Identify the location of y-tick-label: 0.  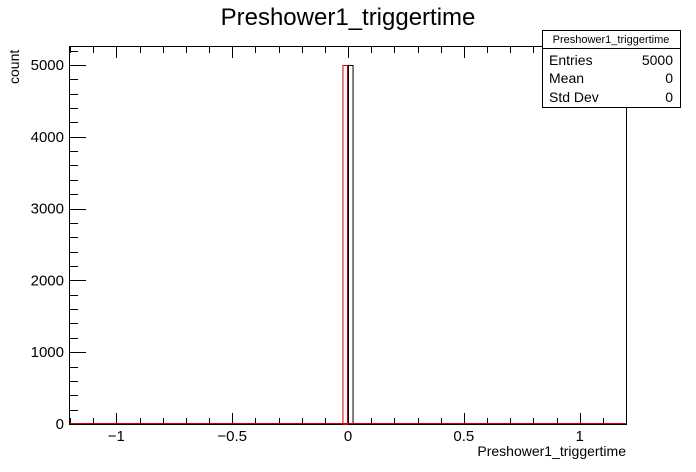
(60, 424).